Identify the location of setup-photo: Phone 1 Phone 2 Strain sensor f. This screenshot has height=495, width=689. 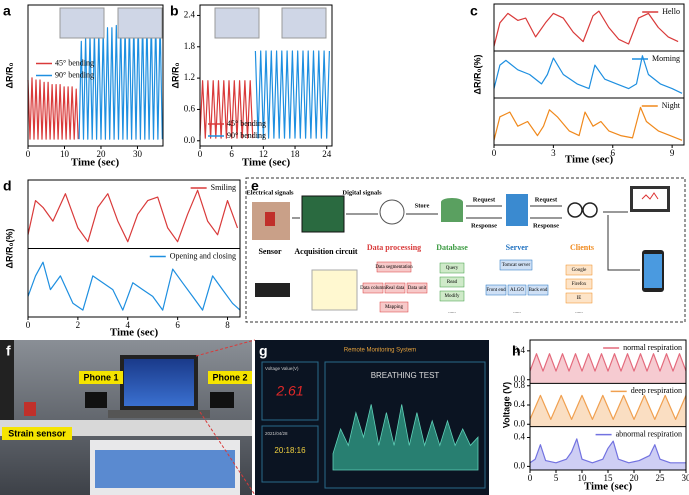
(128, 417).